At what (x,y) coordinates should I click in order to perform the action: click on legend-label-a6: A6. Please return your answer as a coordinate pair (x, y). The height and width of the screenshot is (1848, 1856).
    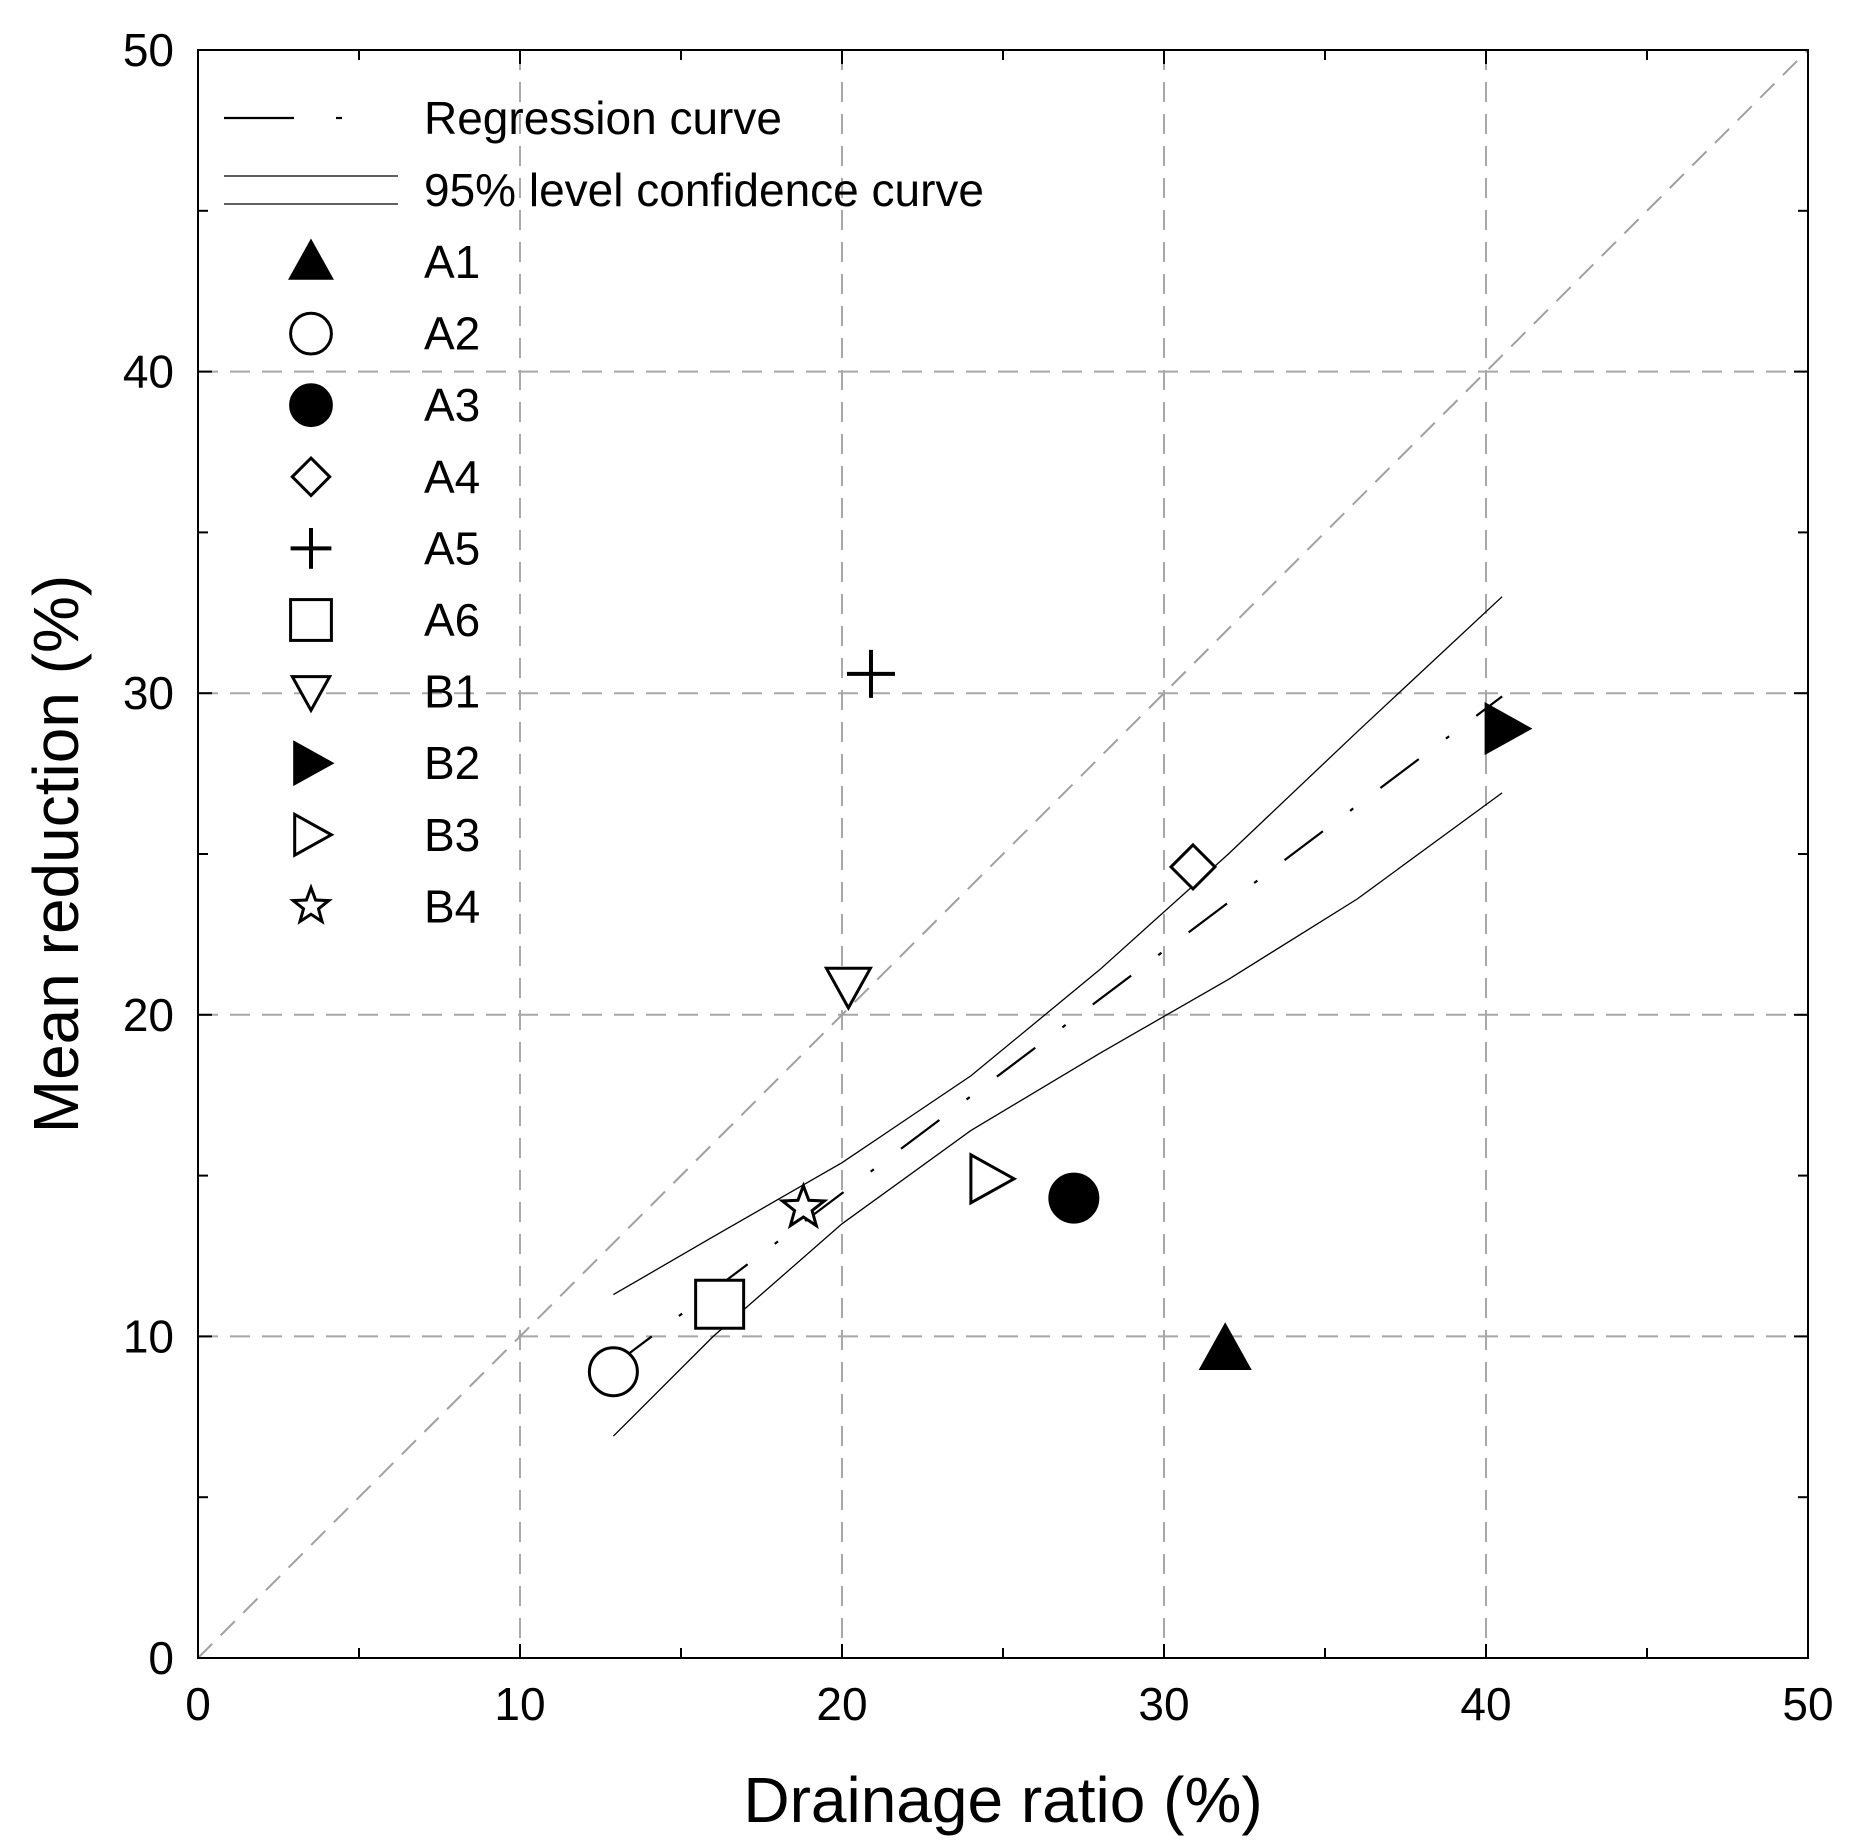
    Looking at the image, I should click on (452, 620).